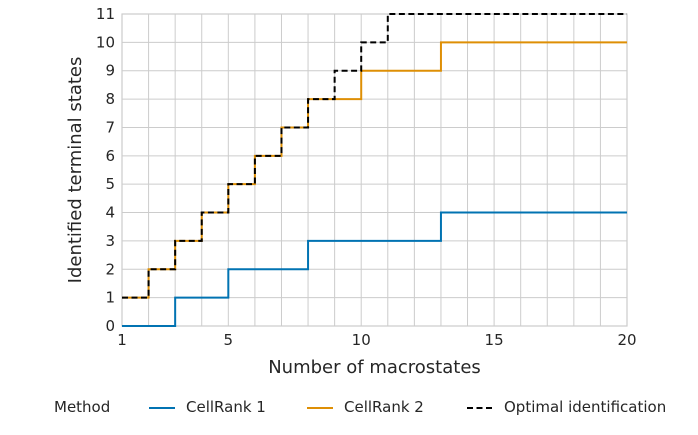 This screenshot has width=698, height=435. Describe the element at coordinates (110, 156) in the screenshot. I see `y-tick-label: 6` at that location.